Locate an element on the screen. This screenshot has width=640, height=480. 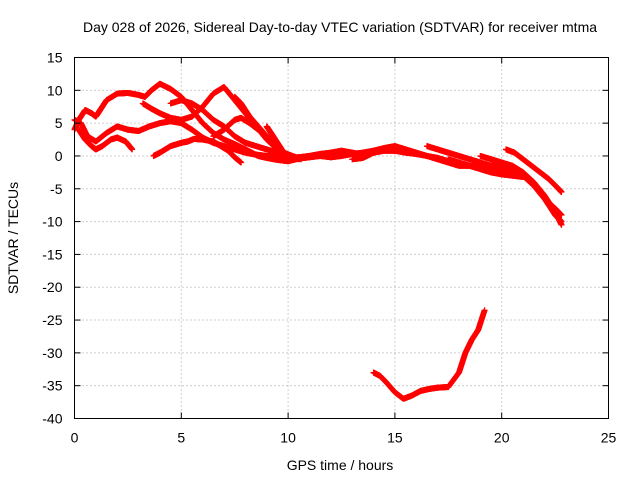
series-track-c is located at coordinates (105, 139).